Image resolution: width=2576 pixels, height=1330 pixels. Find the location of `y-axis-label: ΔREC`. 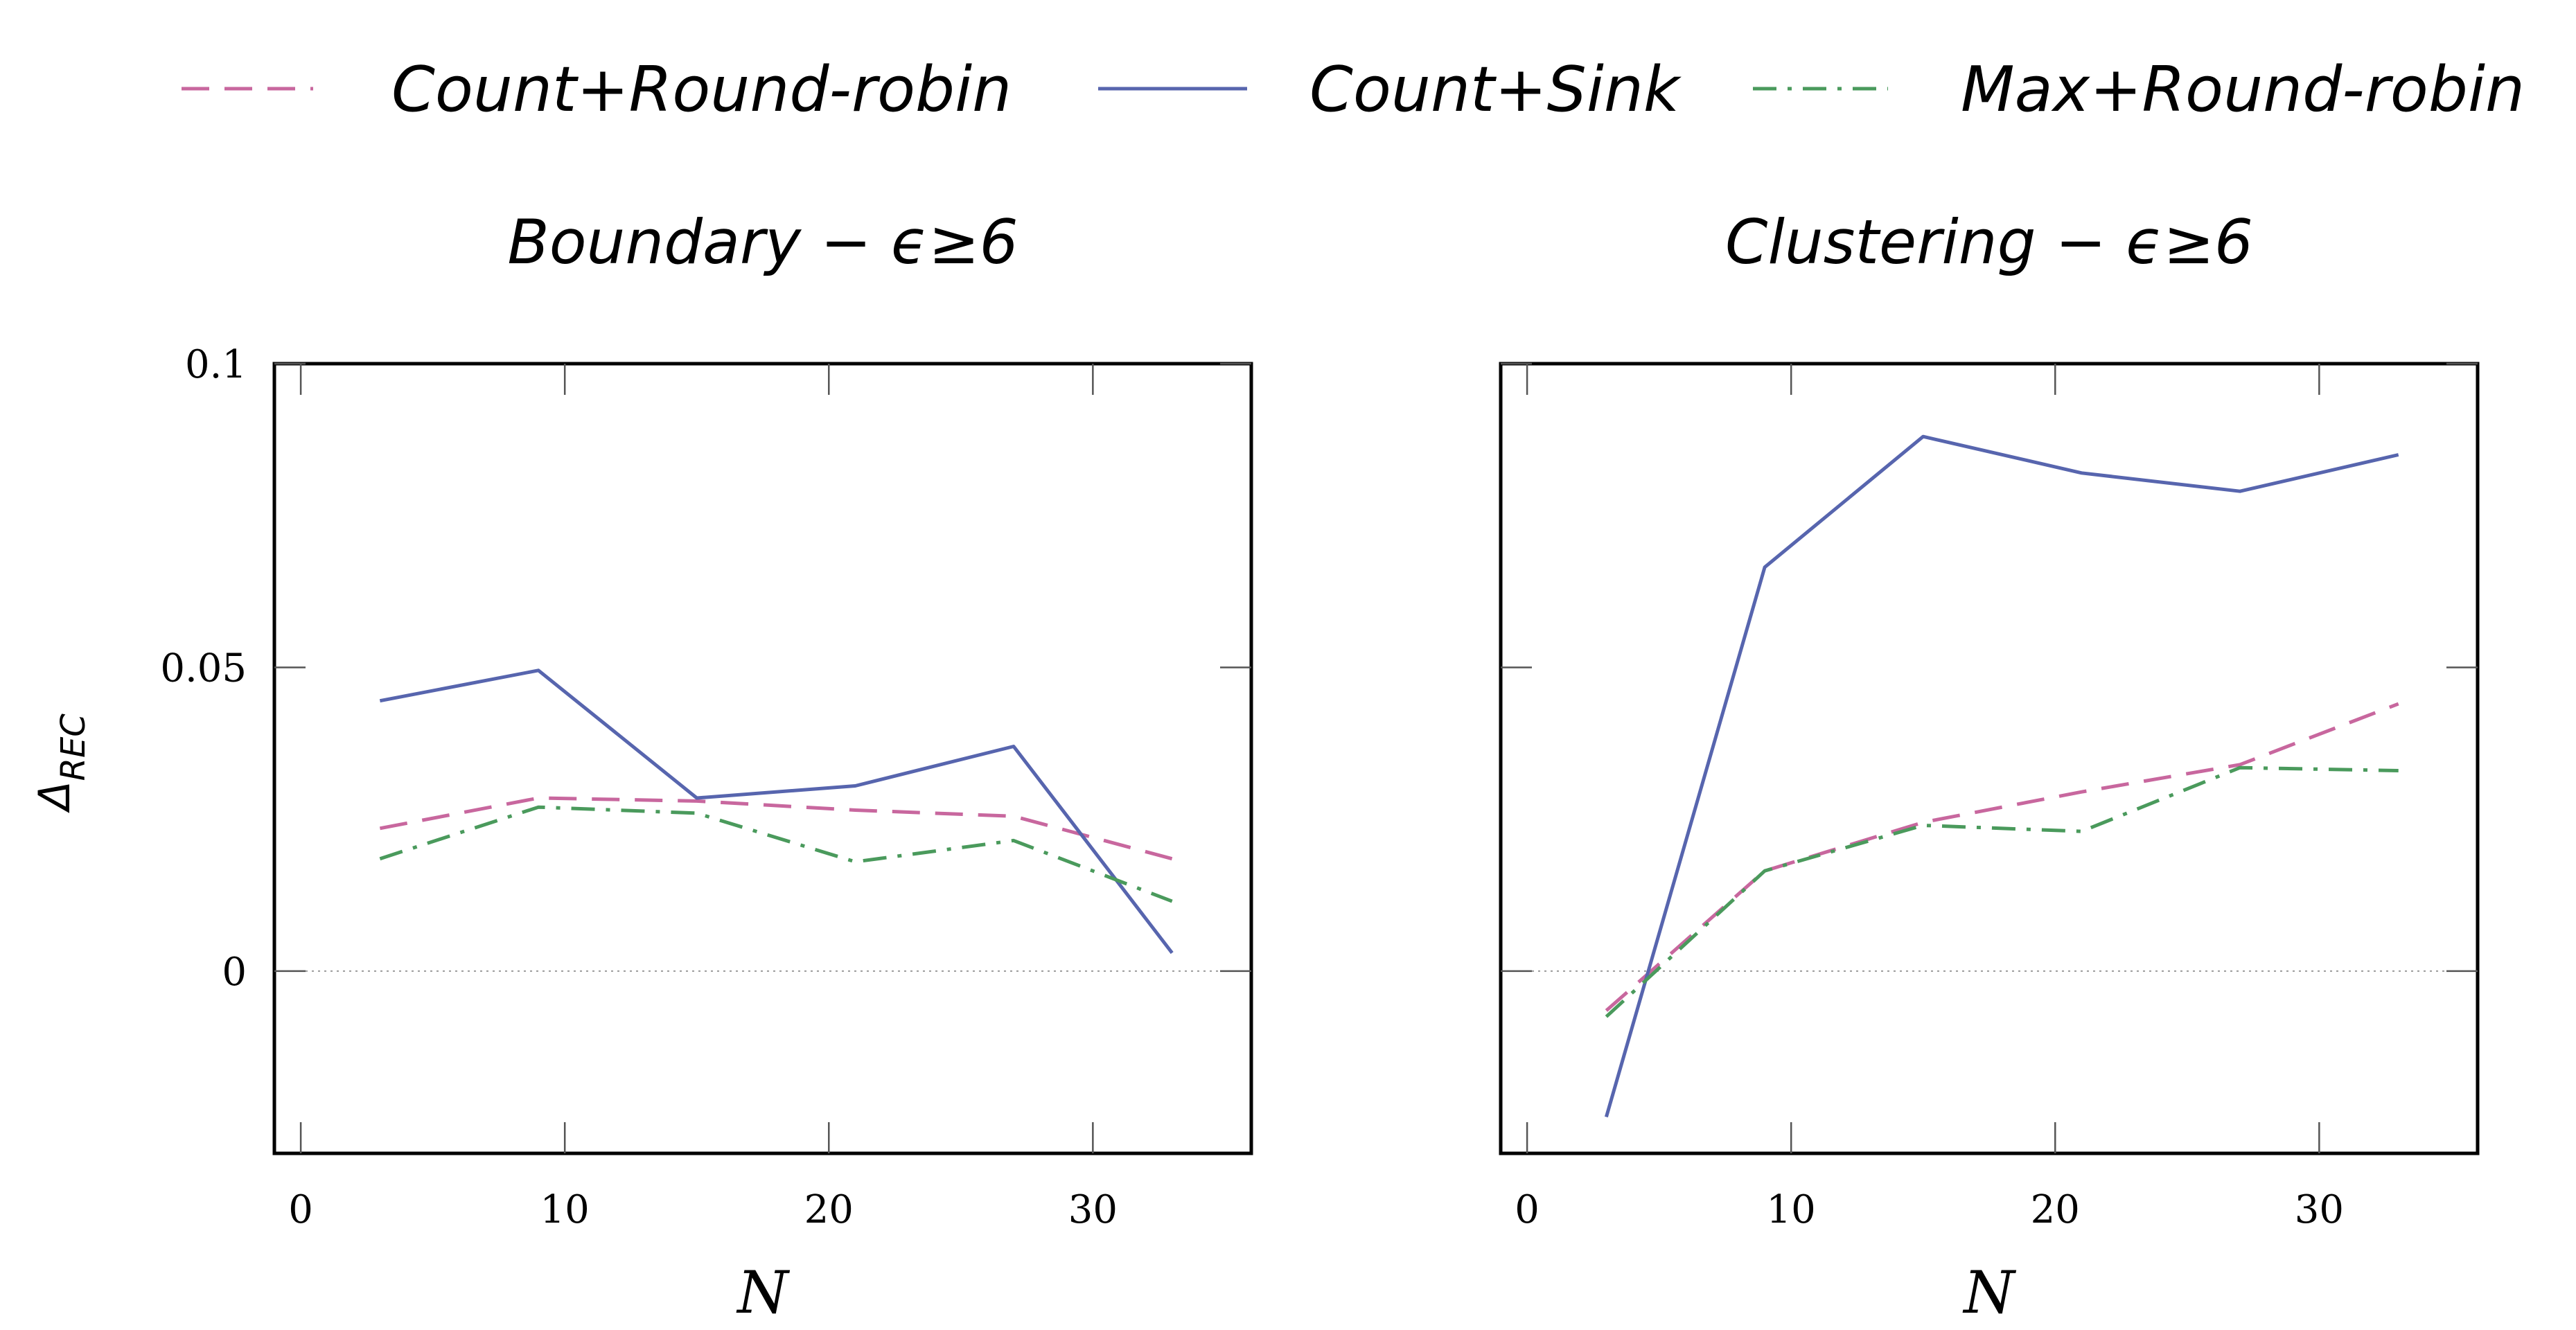

y-axis-label: ΔREC is located at coordinates (61, 763).